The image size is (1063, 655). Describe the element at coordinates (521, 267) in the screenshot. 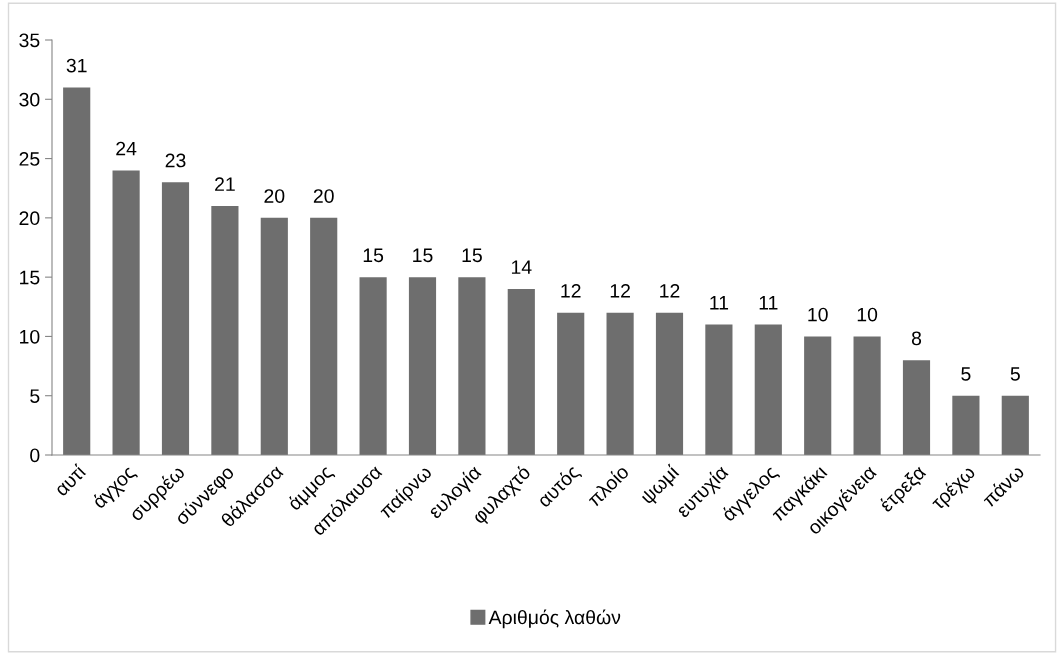

I see `data-label: 14` at that location.